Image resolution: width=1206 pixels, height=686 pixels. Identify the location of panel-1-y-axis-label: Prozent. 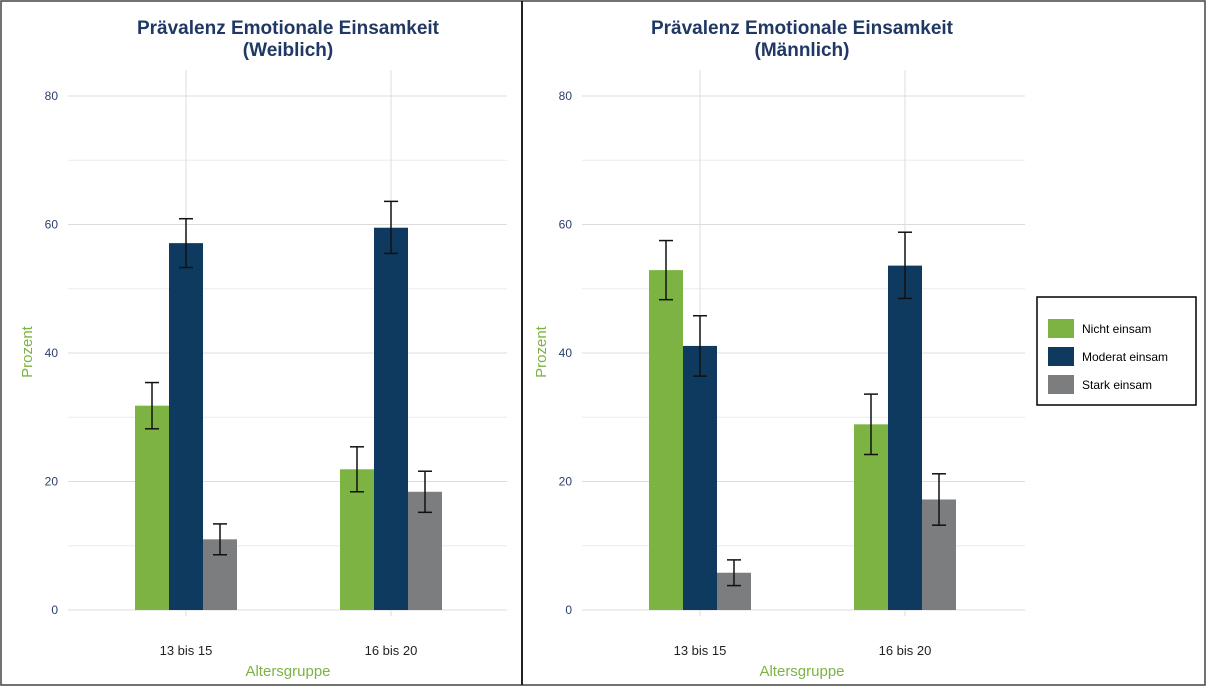
(27, 351).